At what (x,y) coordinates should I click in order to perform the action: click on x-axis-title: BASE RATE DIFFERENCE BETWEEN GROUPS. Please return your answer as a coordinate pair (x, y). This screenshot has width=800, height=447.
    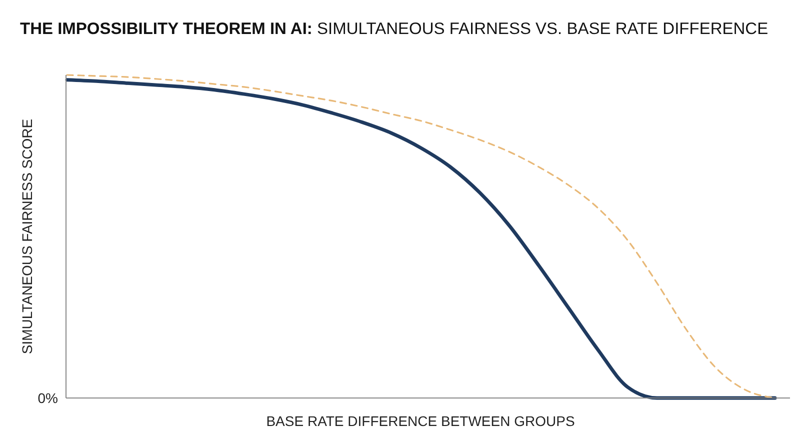
    Looking at the image, I should click on (420, 421).